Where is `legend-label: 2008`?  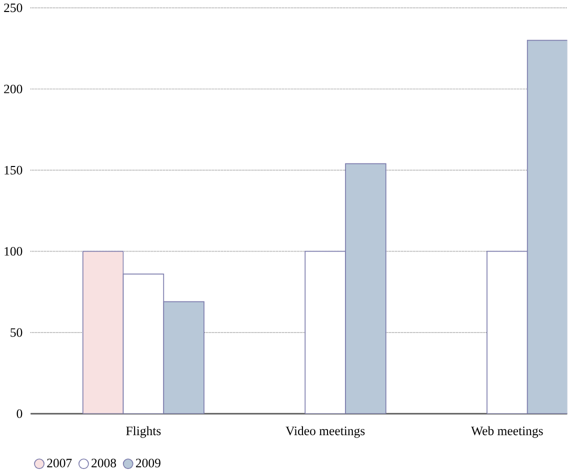
legend-label: 2008 is located at coordinates (104, 463).